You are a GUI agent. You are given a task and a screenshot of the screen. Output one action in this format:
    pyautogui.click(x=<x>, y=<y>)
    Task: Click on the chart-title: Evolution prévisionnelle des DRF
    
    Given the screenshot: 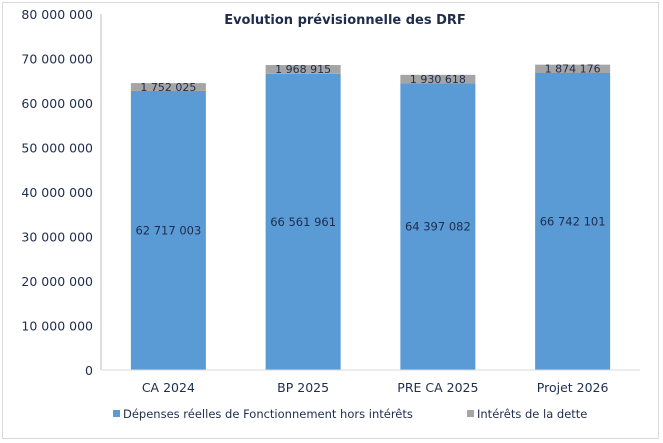 What is the action you would take?
    pyautogui.click(x=345, y=20)
    